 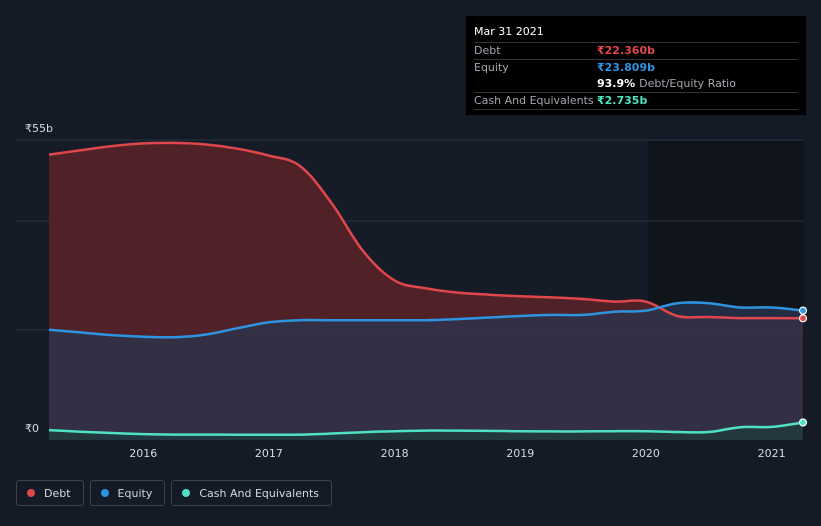 What do you see at coordinates (186, 493) in the screenshot?
I see `legend-dot-cash` at bounding box center [186, 493].